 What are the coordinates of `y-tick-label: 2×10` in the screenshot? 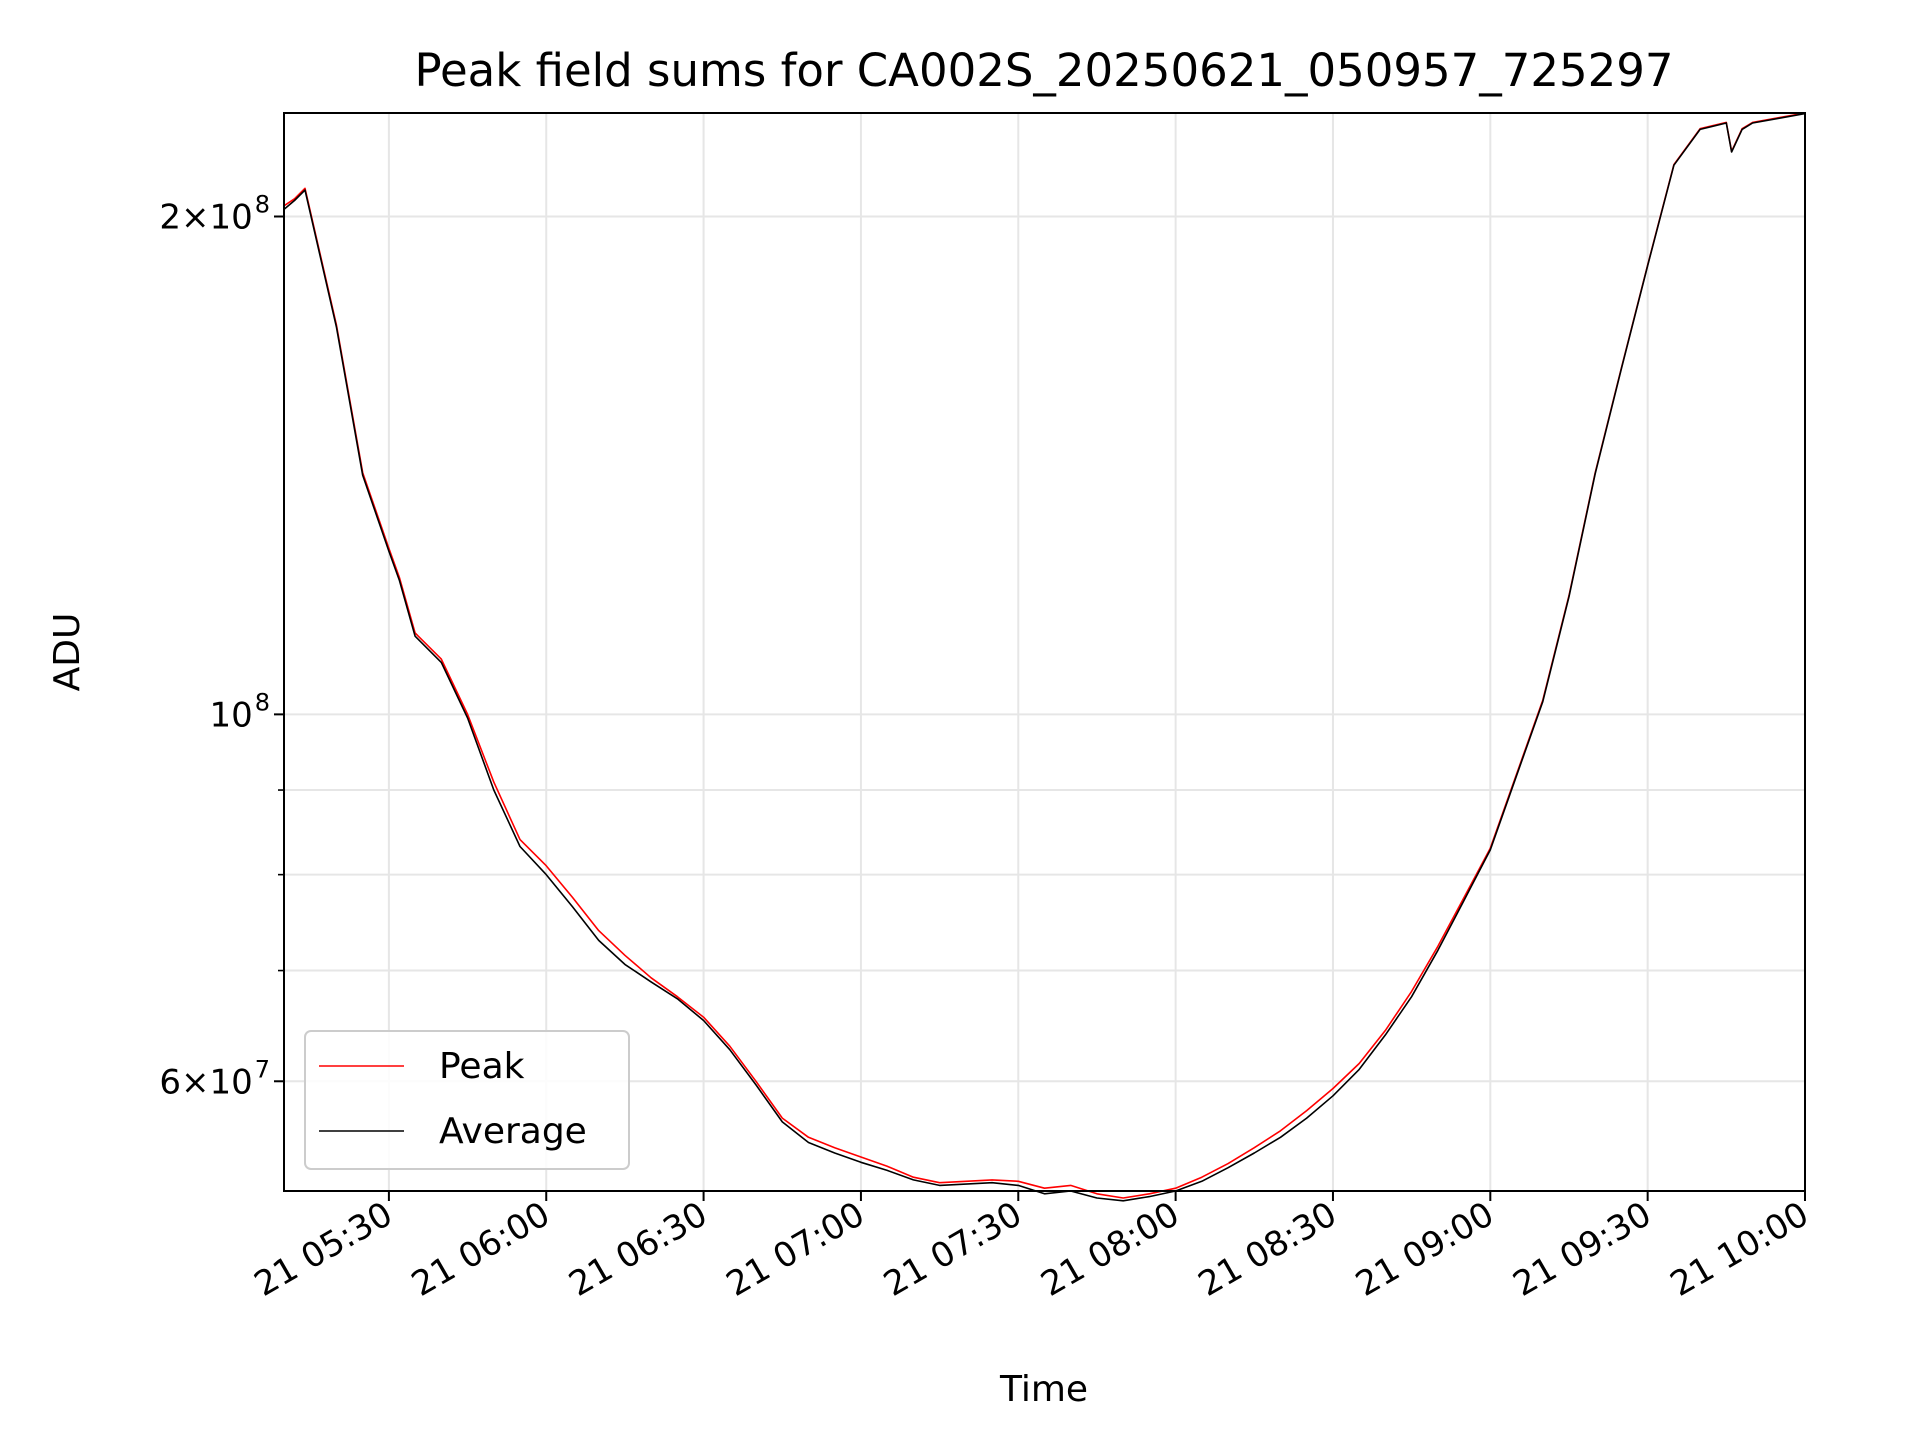 It's located at (205, 218).